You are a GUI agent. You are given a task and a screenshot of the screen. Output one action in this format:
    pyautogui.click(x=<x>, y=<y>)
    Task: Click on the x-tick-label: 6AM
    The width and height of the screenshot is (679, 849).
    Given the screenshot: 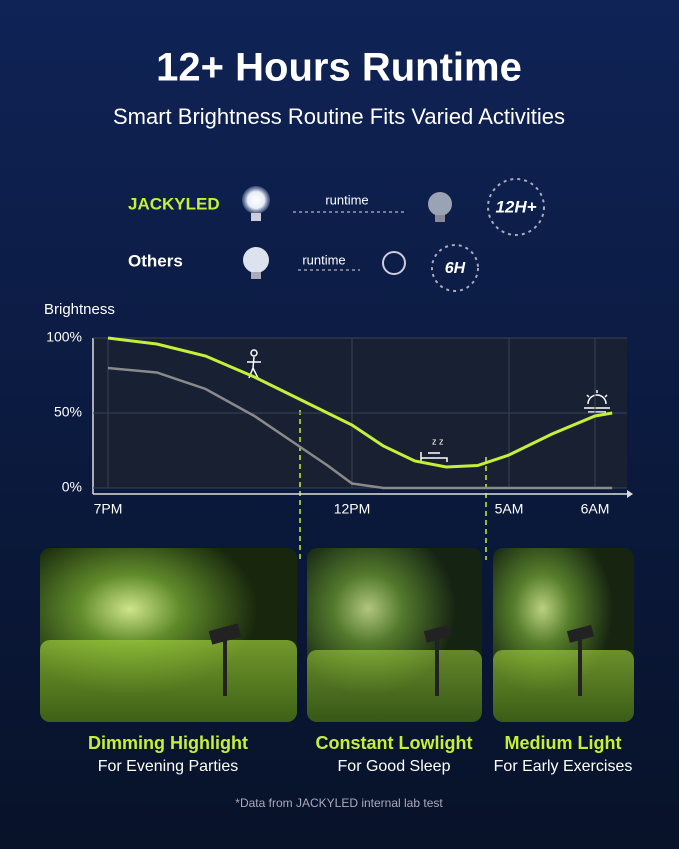 What is the action you would take?
    pyautogui.click(x=595, y=509)
    